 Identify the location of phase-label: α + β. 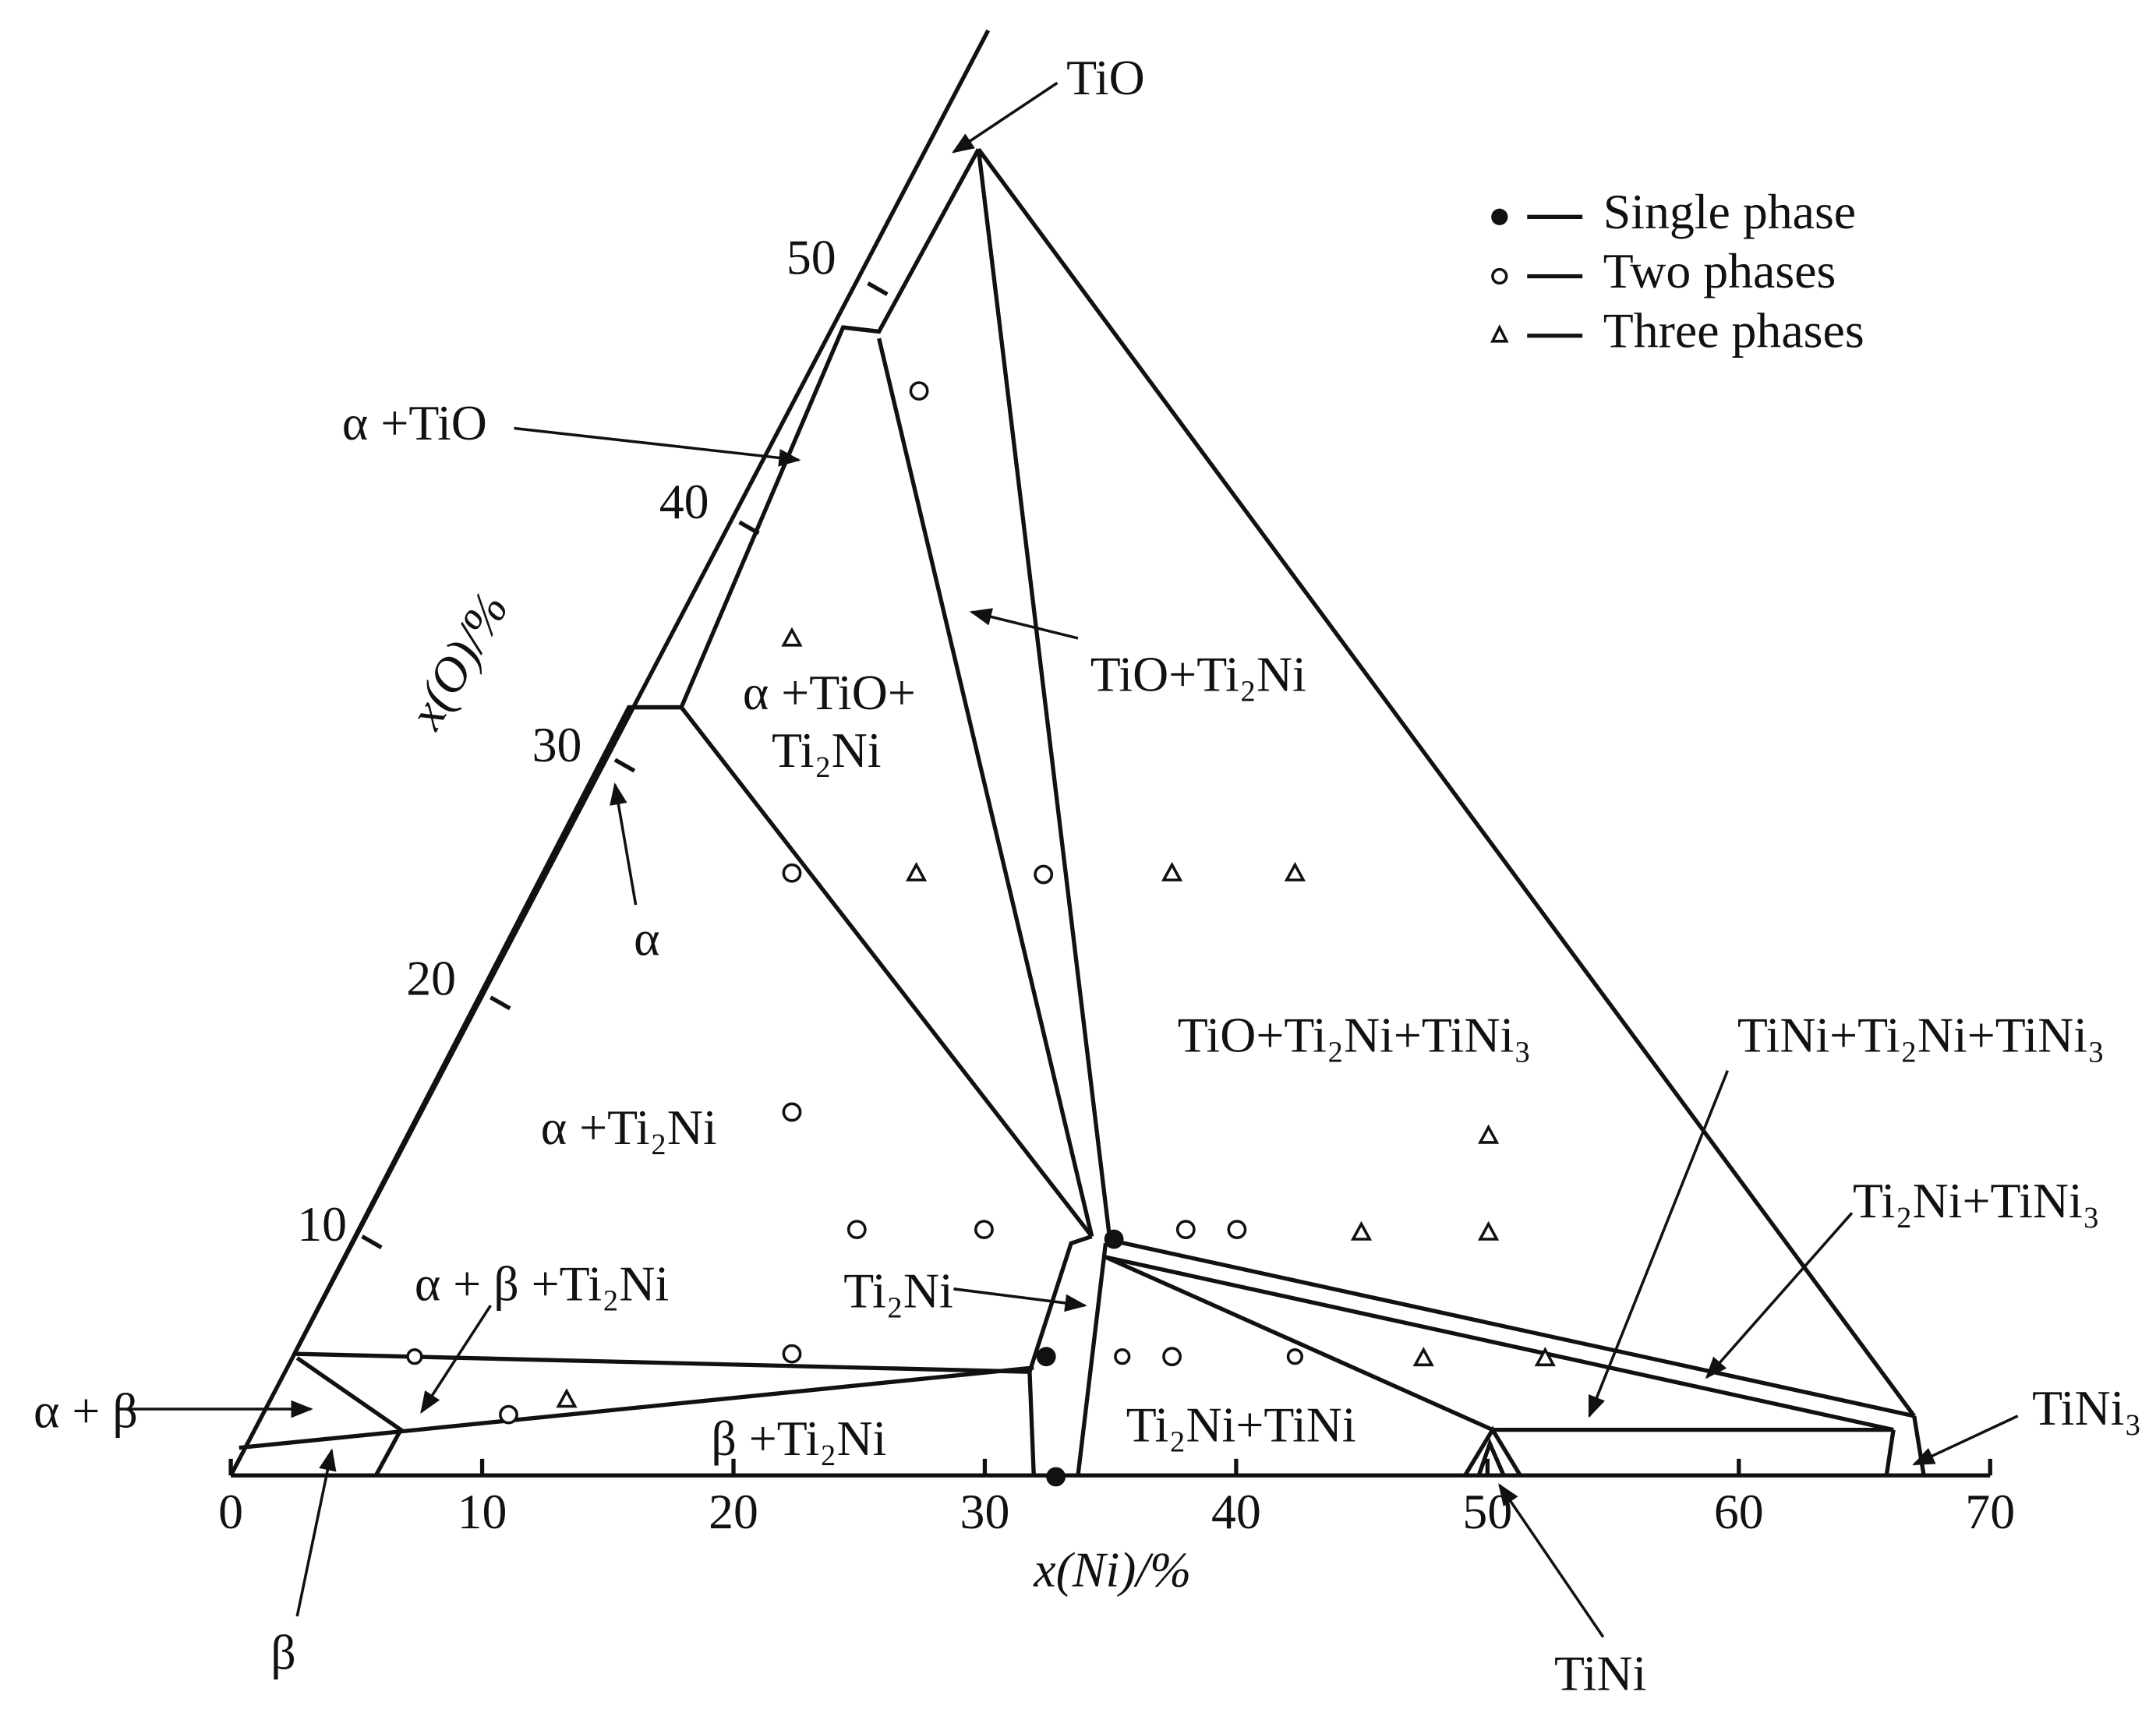
(86, 1411).